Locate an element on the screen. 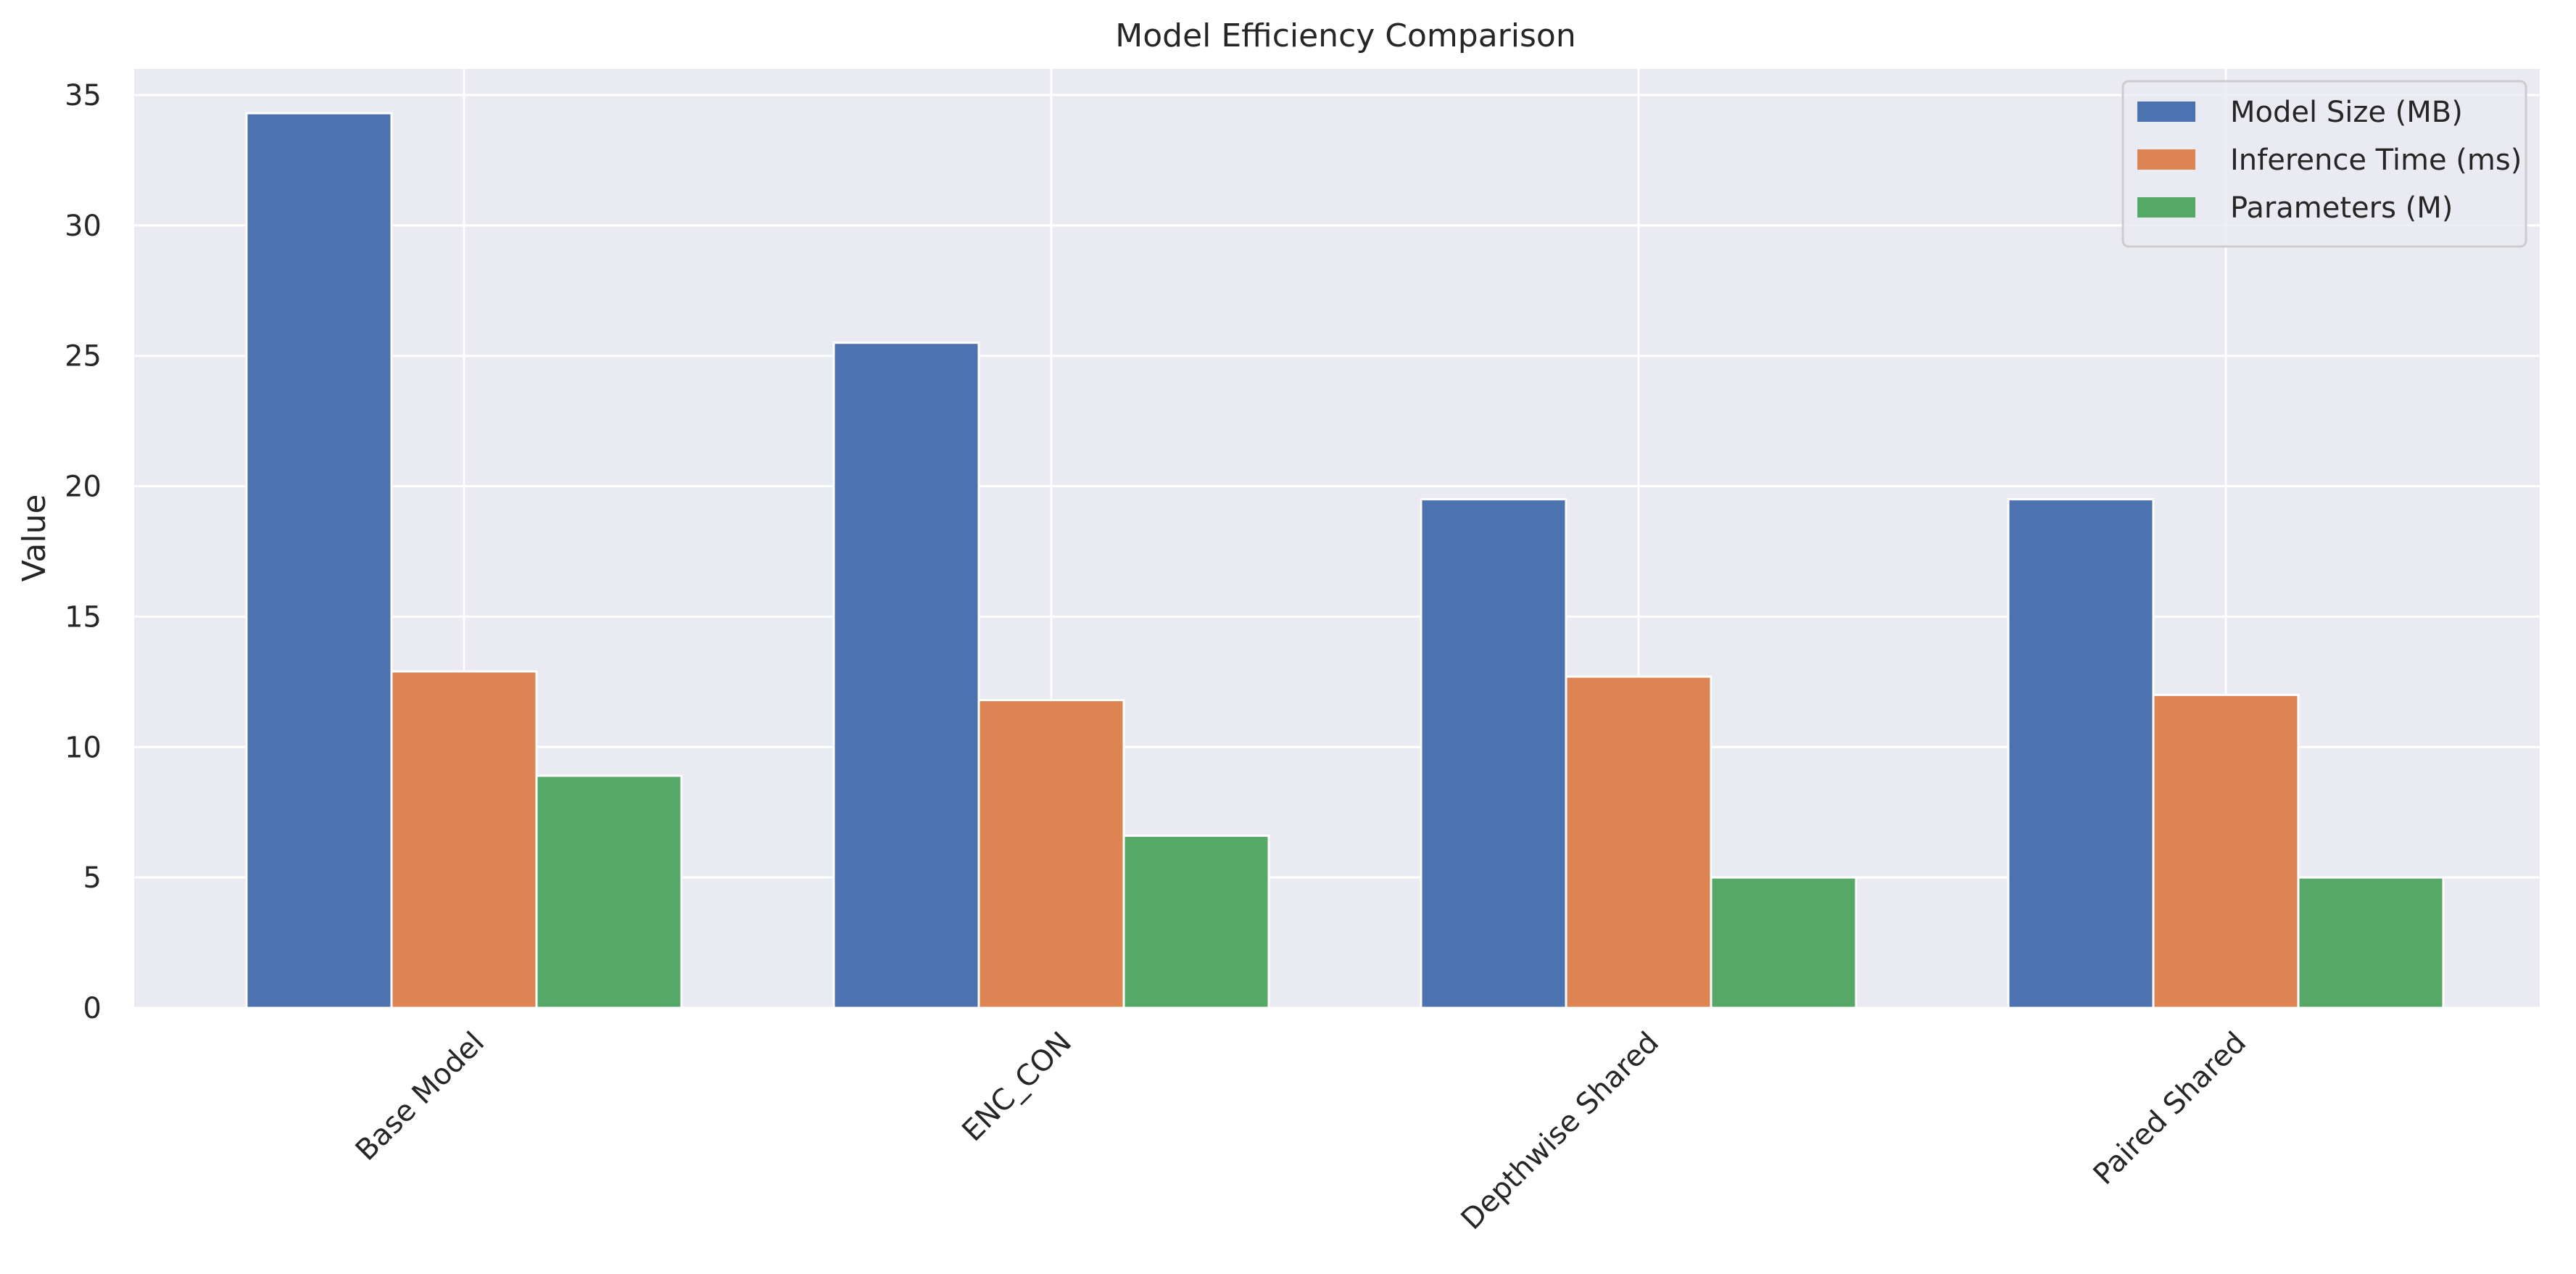  legend-label: Inference Time (ms) is located at coordinates (2376, 160).